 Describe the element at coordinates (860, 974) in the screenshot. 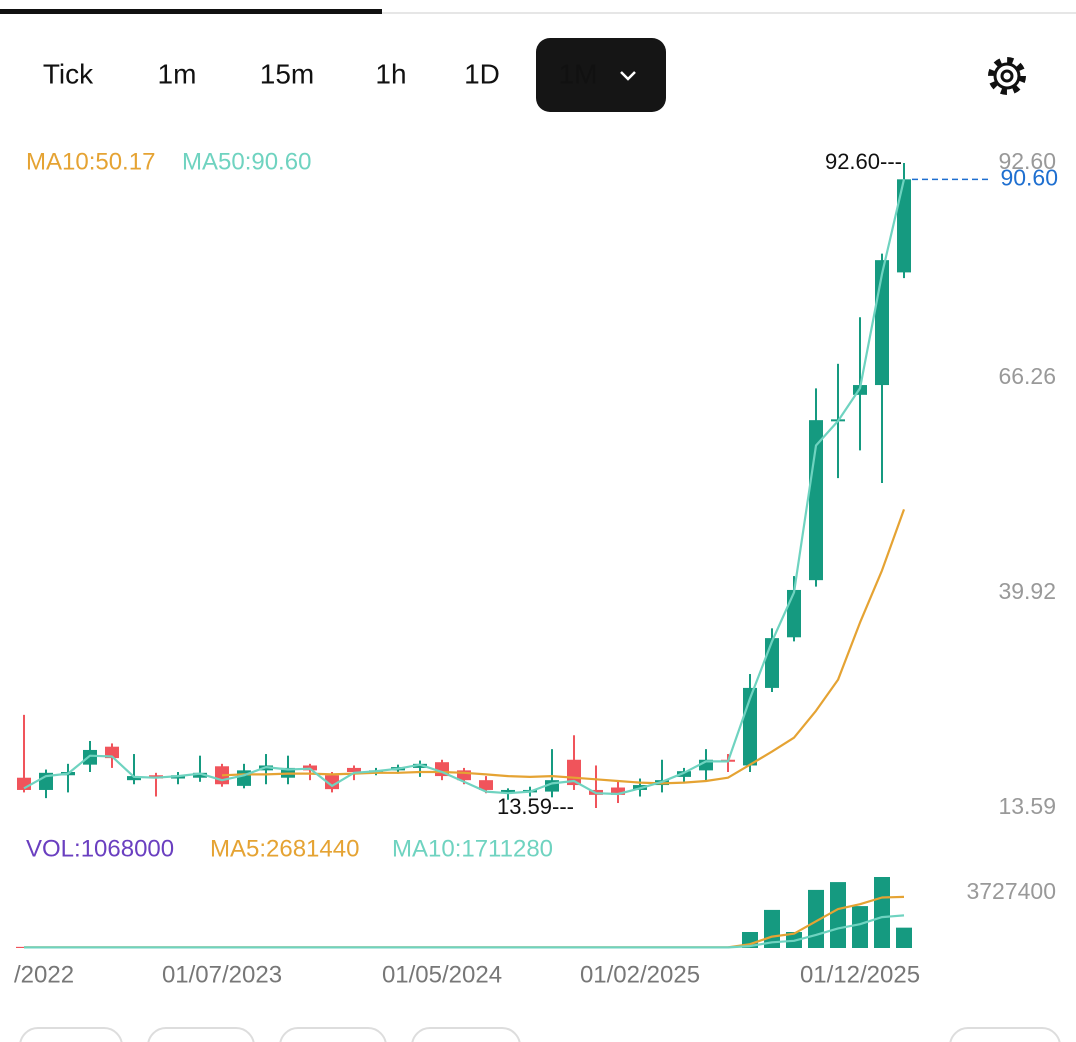

I see `x-tick-label: 01/12/2025` at that location.